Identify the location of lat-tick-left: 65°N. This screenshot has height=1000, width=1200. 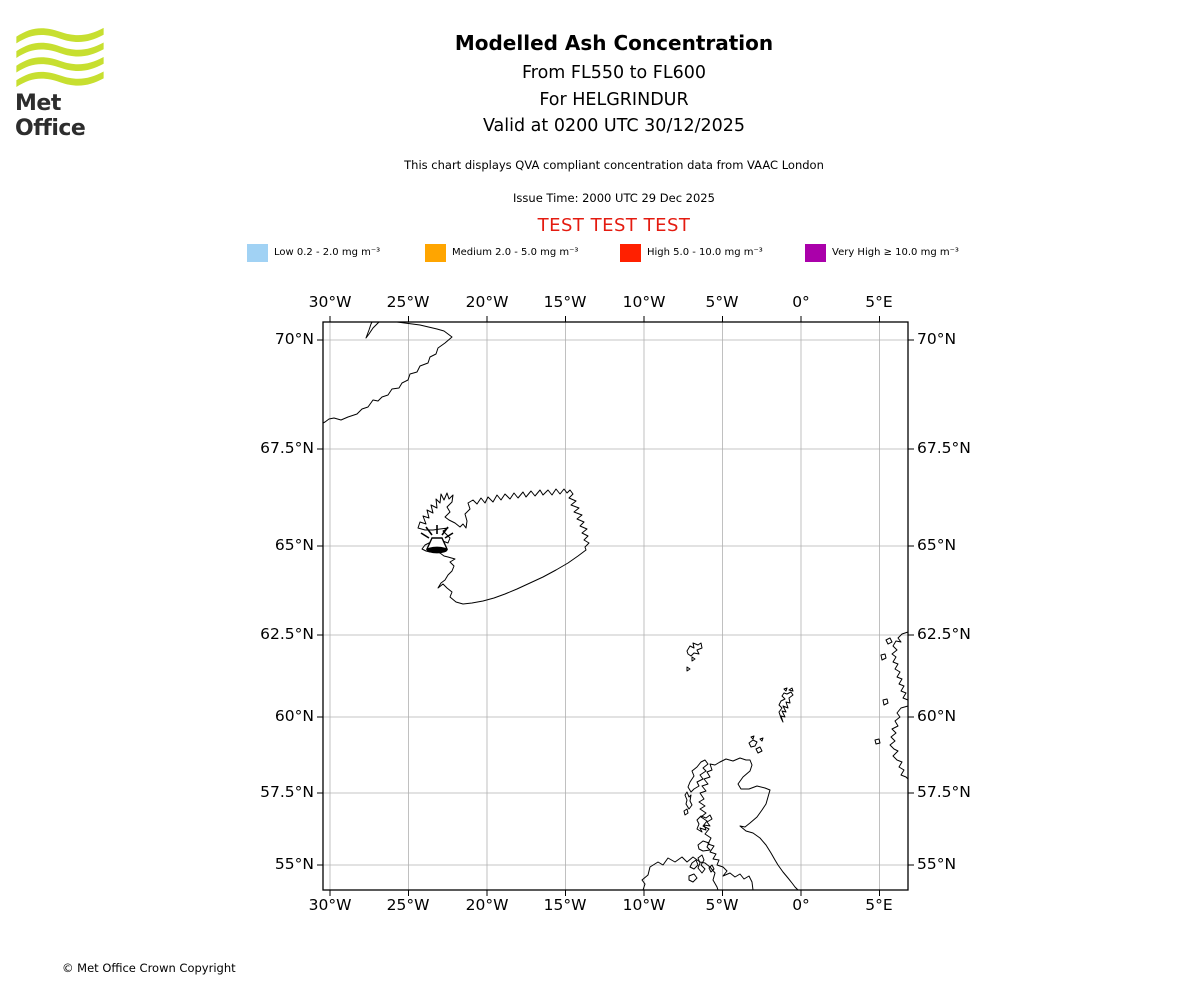
(294, 545).